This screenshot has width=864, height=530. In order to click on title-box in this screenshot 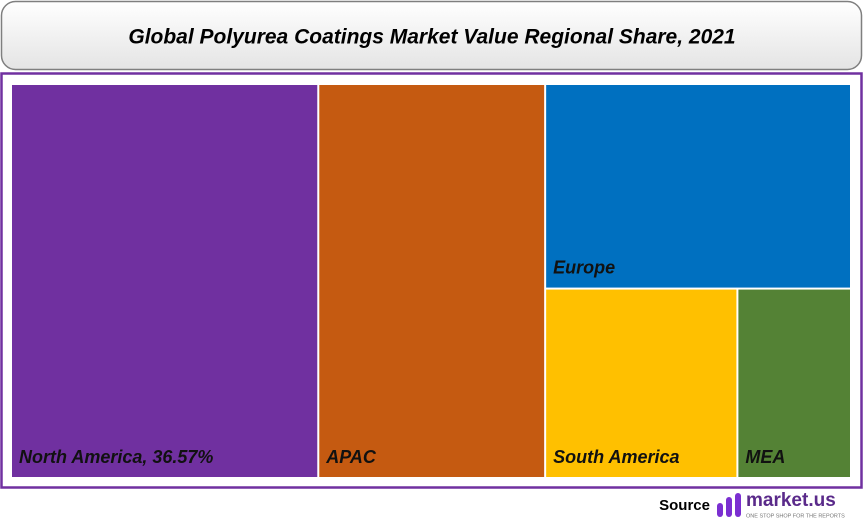, I will do `click(431, 35)`.